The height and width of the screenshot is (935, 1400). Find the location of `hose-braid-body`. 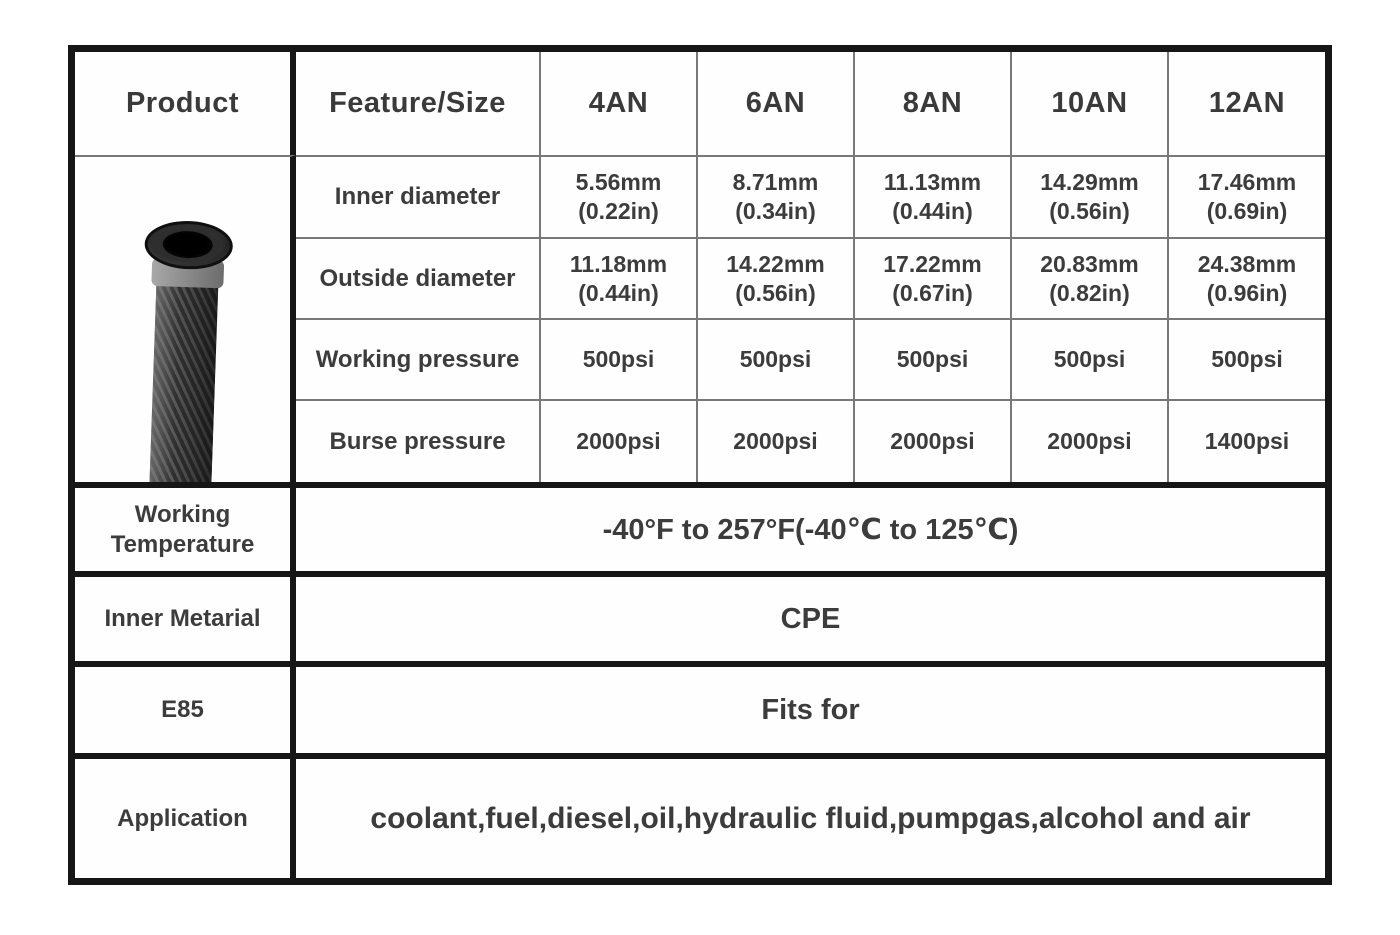

hose-braid-body is located at coordinates (183, 379).